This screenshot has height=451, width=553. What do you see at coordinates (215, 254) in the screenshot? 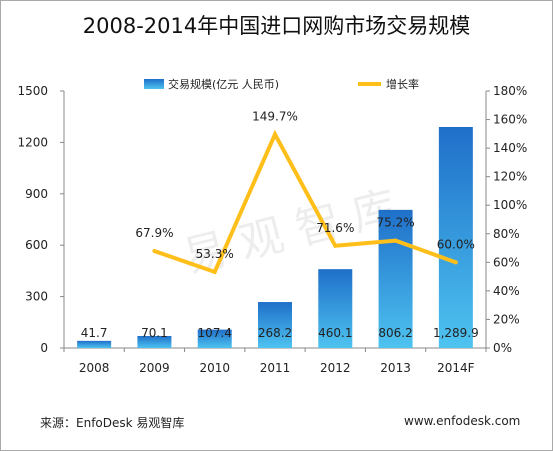
I see `growth-rate-label: 53.3%` at bounding box center [215, 254].